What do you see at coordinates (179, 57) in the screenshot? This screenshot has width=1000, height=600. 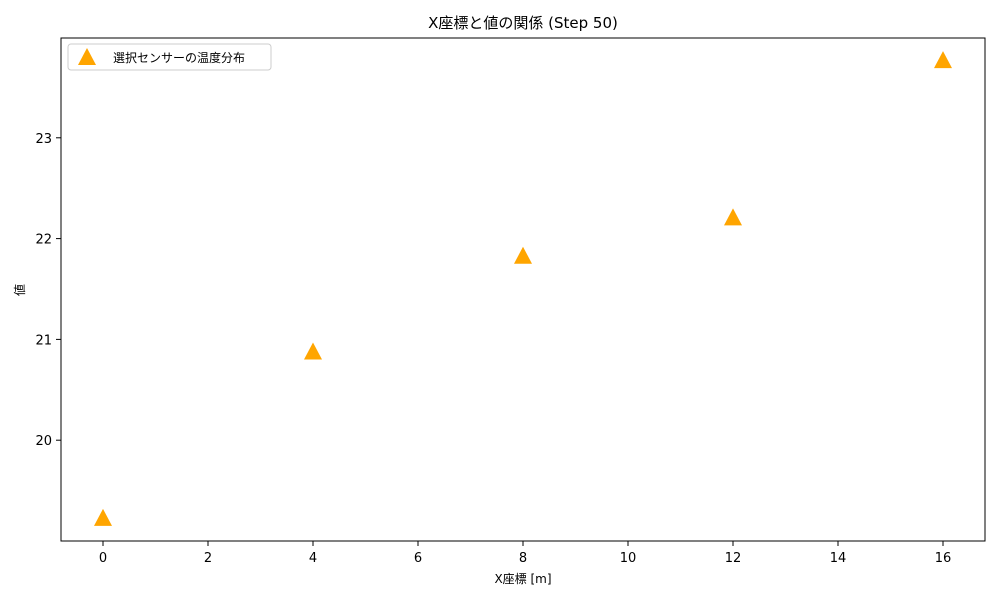 I see `legend-label: 選択センサーの温度分布` at bounding box center [179, 57].